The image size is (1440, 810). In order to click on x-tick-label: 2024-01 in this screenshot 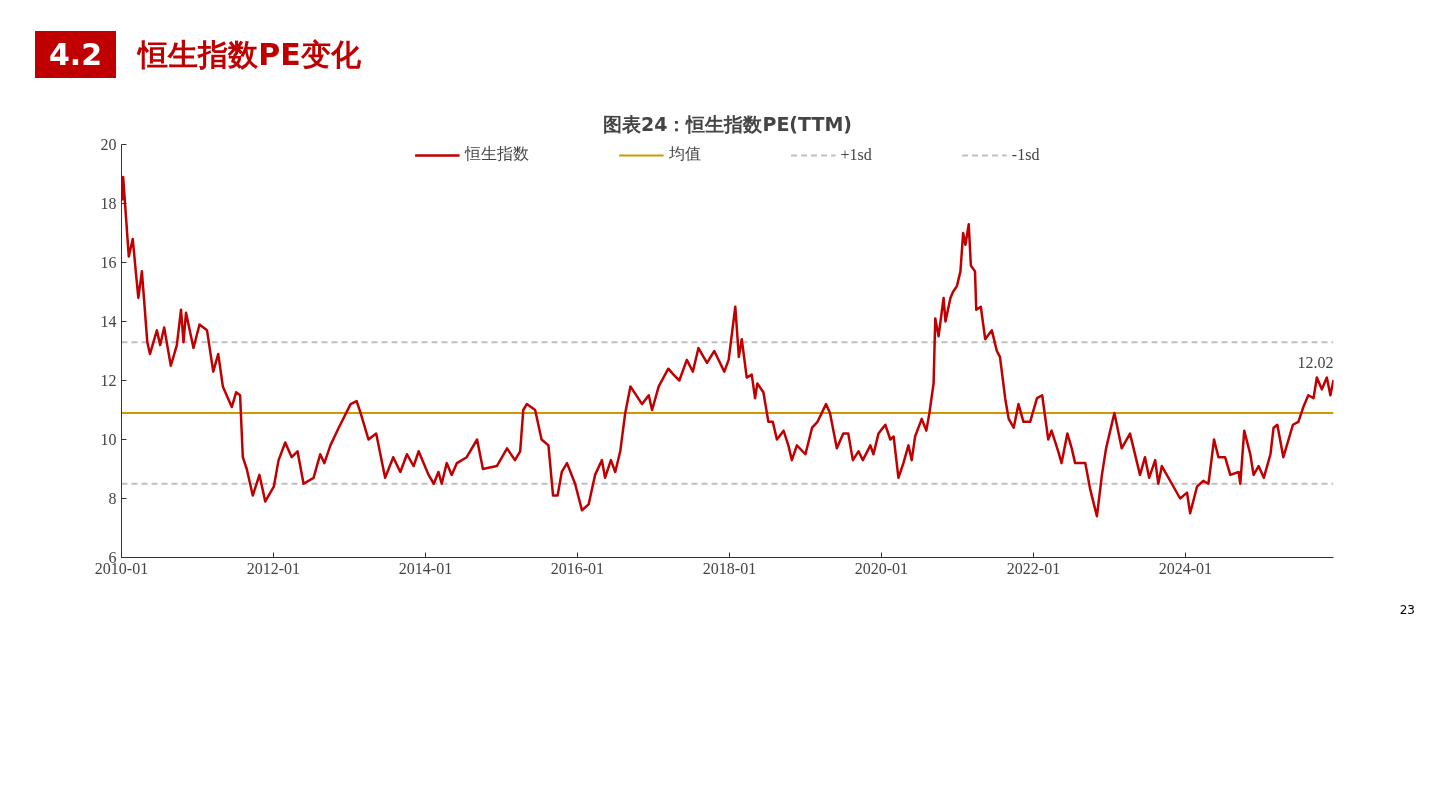, I will do `click(1185, 568)`.